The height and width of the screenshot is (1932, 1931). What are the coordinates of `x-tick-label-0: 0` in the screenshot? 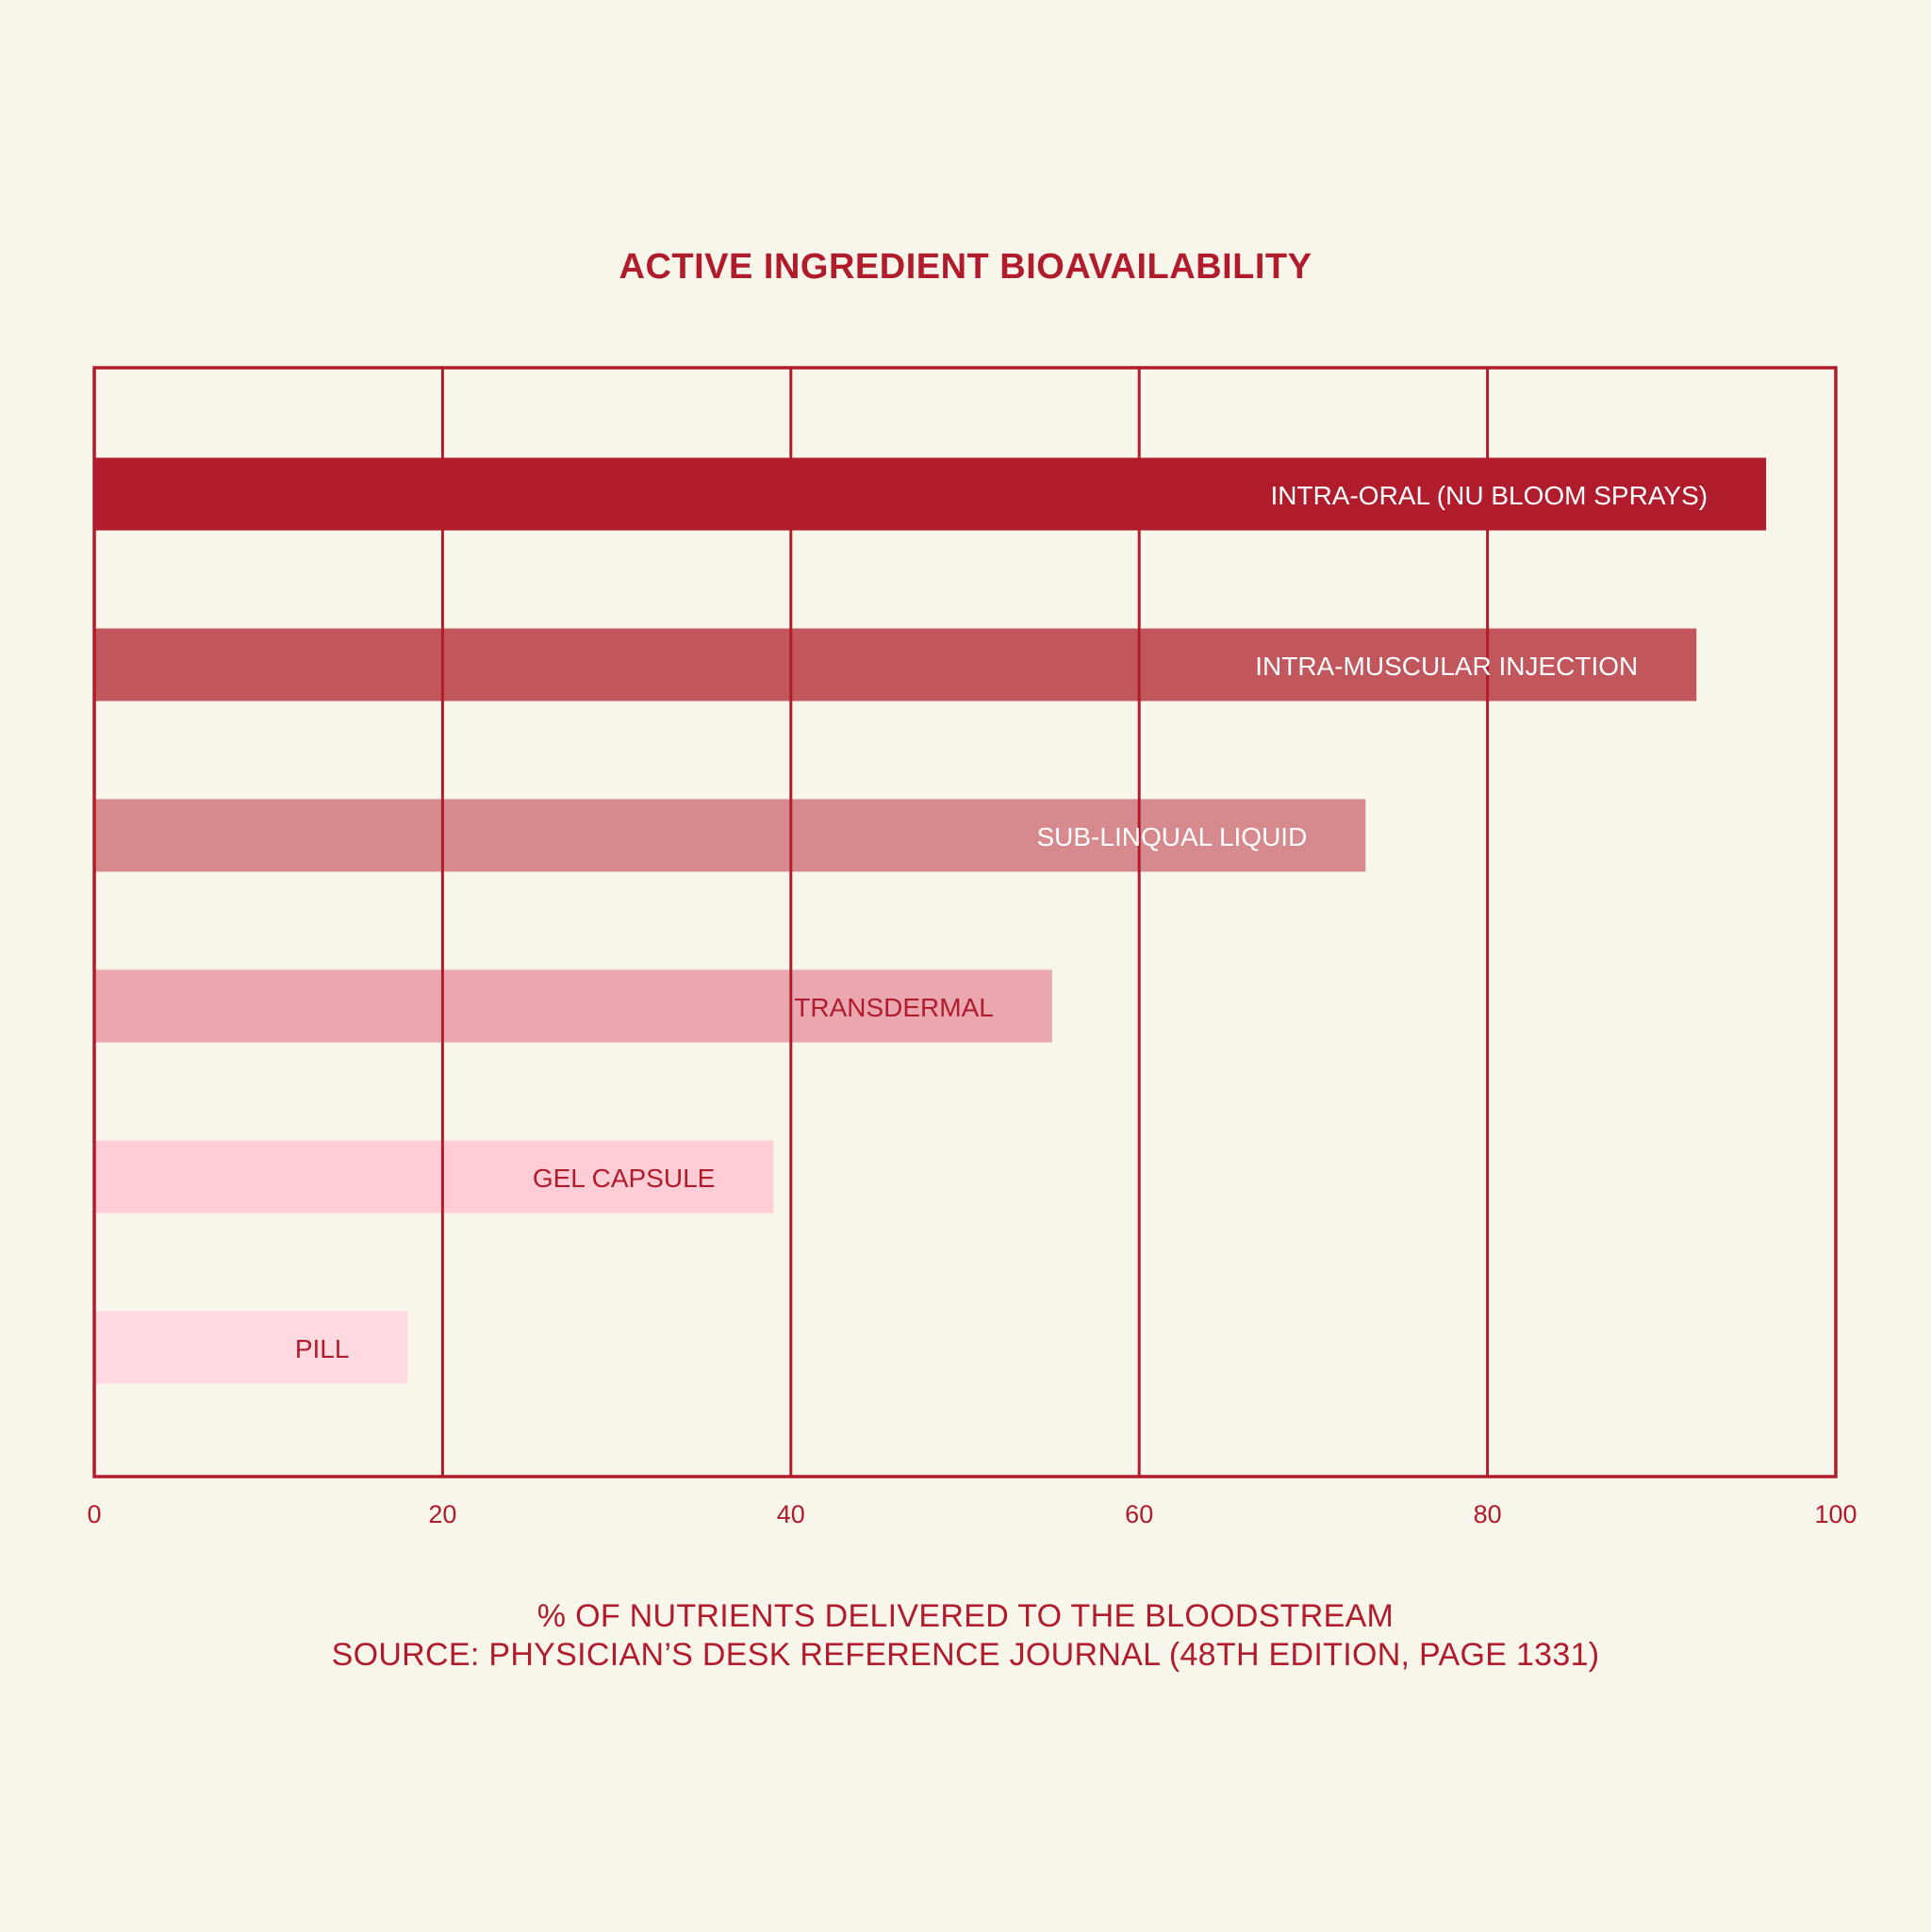 It's located at (94, 1514).